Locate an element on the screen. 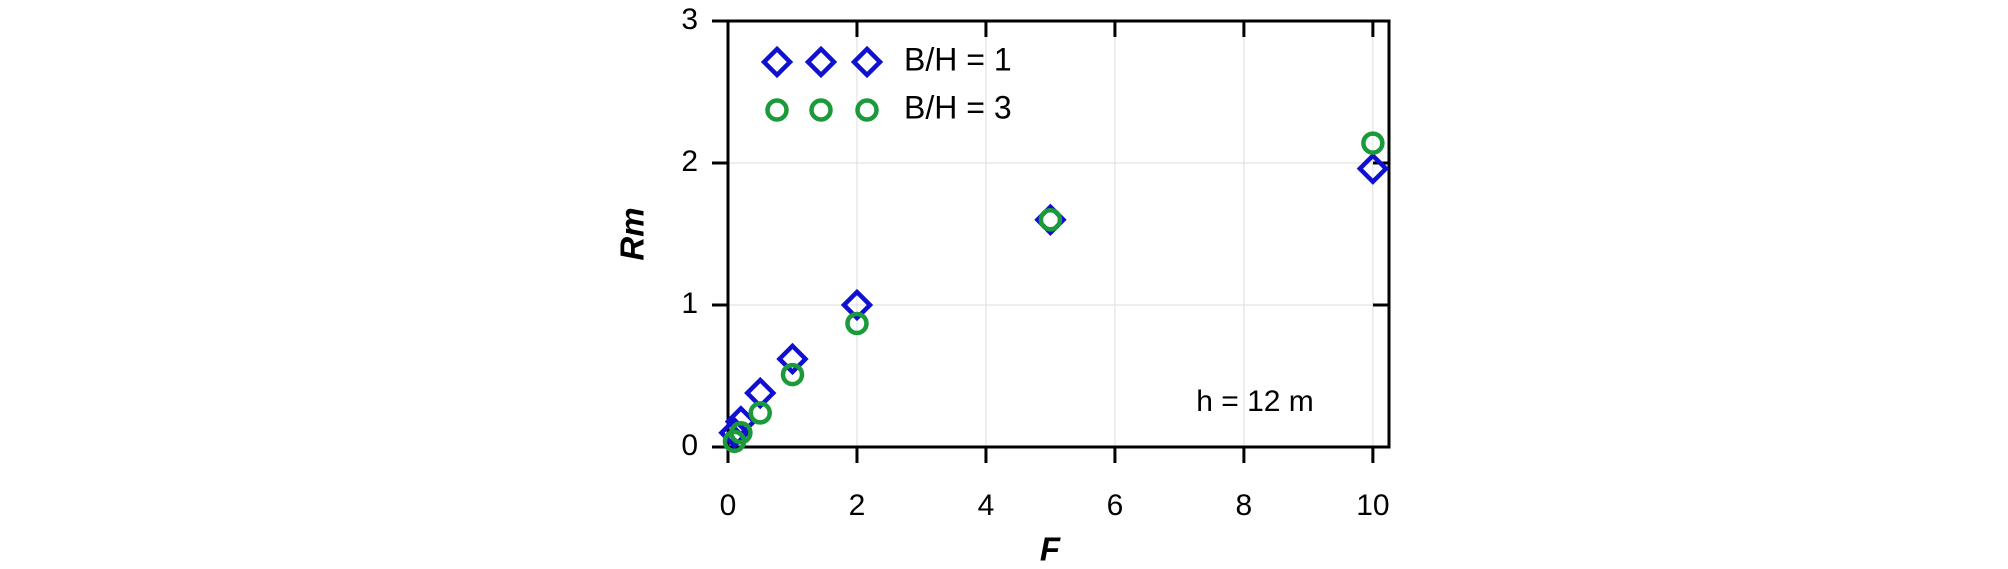 This screenshot has height=569, width=2008. legend-label: B/H = 1 is located at coordinates (958, 59).